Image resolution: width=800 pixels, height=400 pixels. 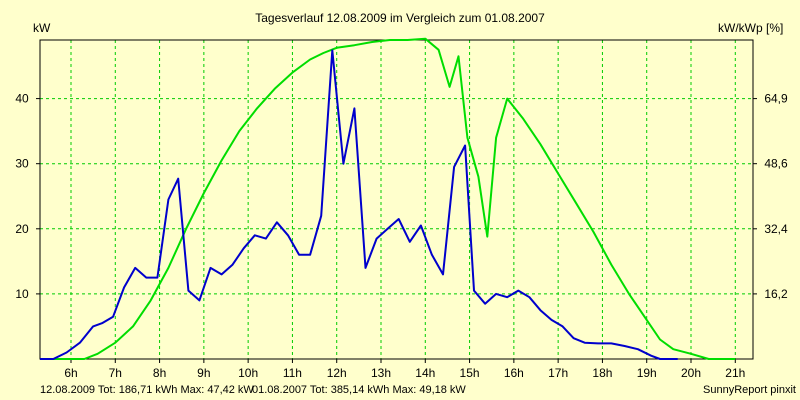 I want to click on y-left-tick-label-20: 20, so click(x=22, y=229).